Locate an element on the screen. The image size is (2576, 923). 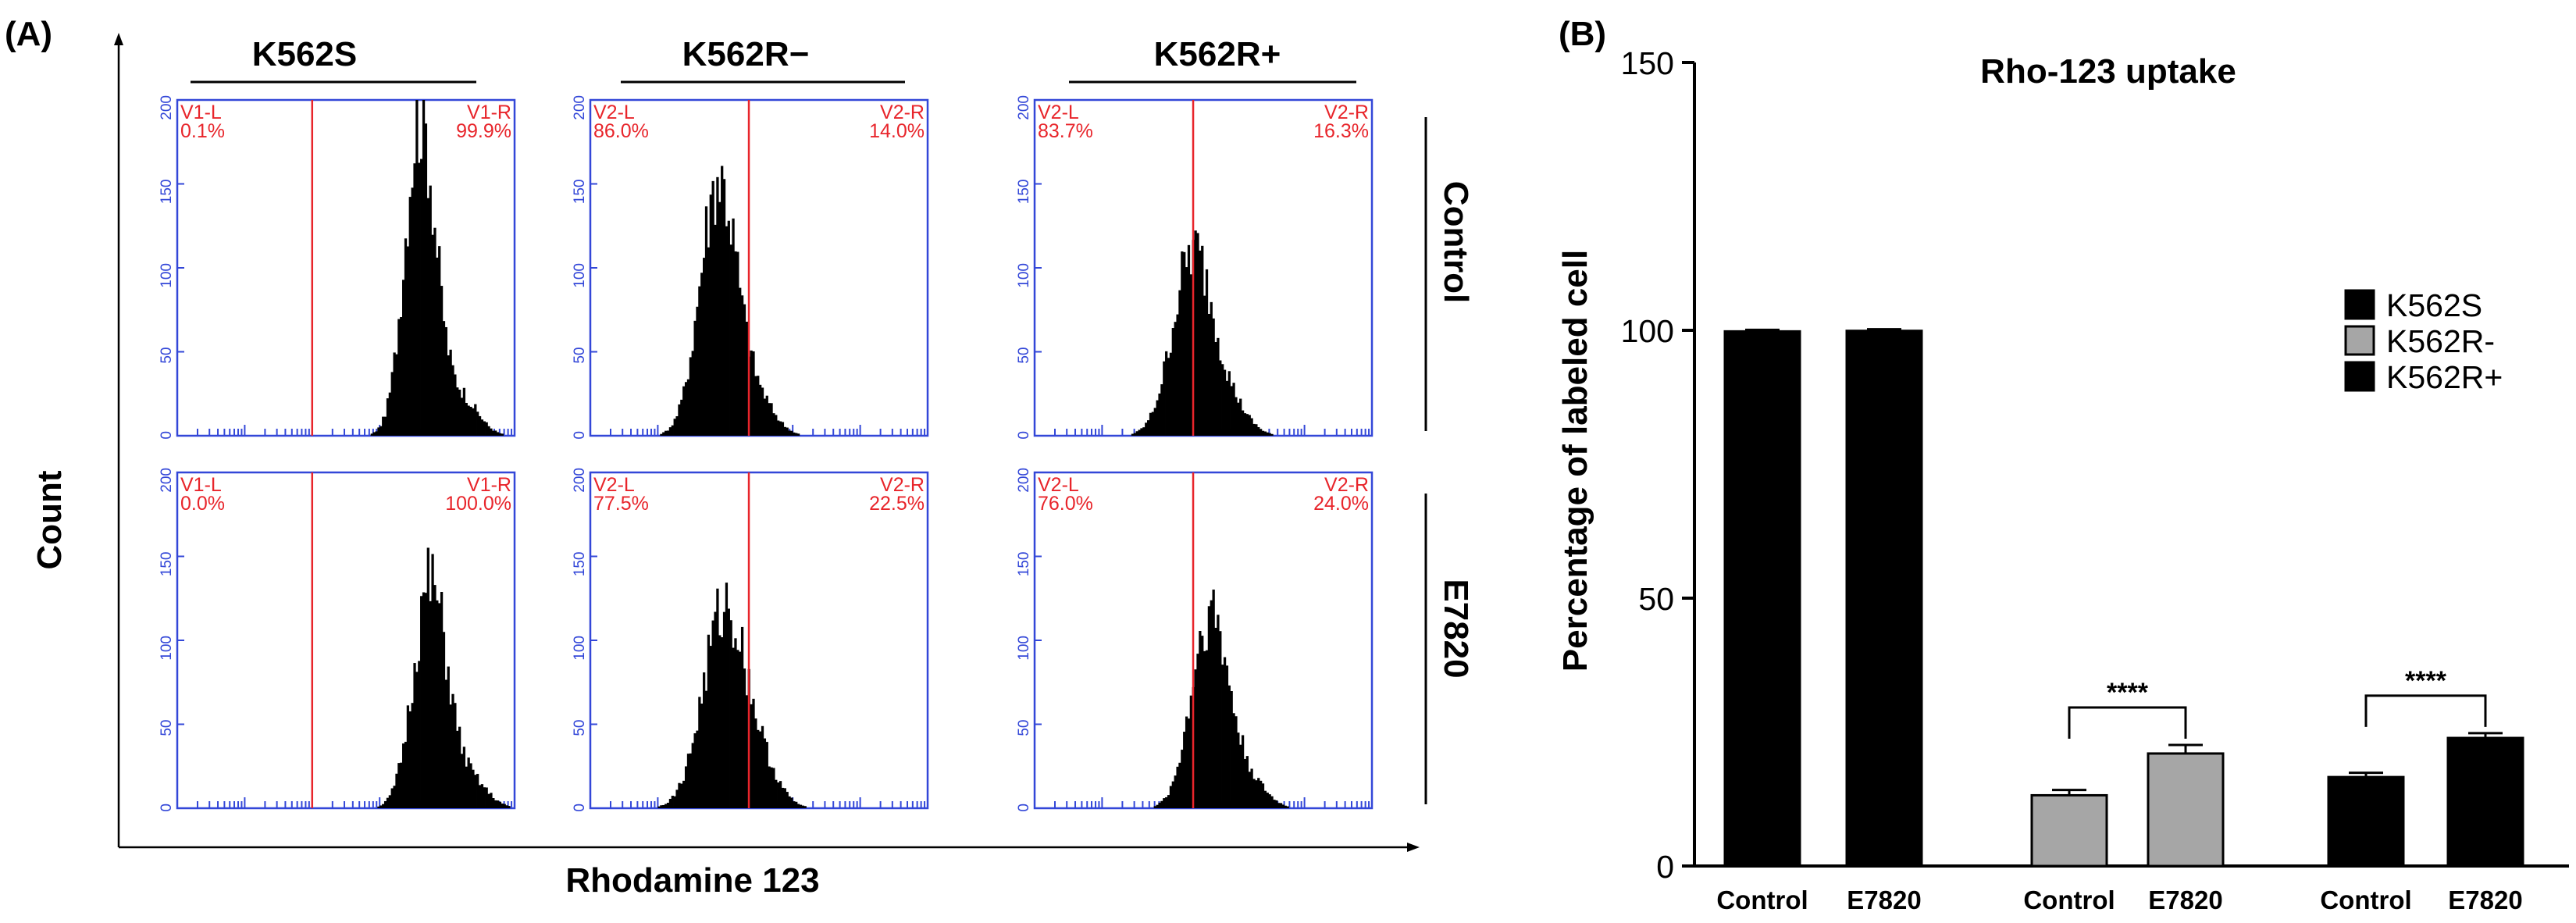
histogram-y-tick-label: 50 is located at coordinates (580, 355).